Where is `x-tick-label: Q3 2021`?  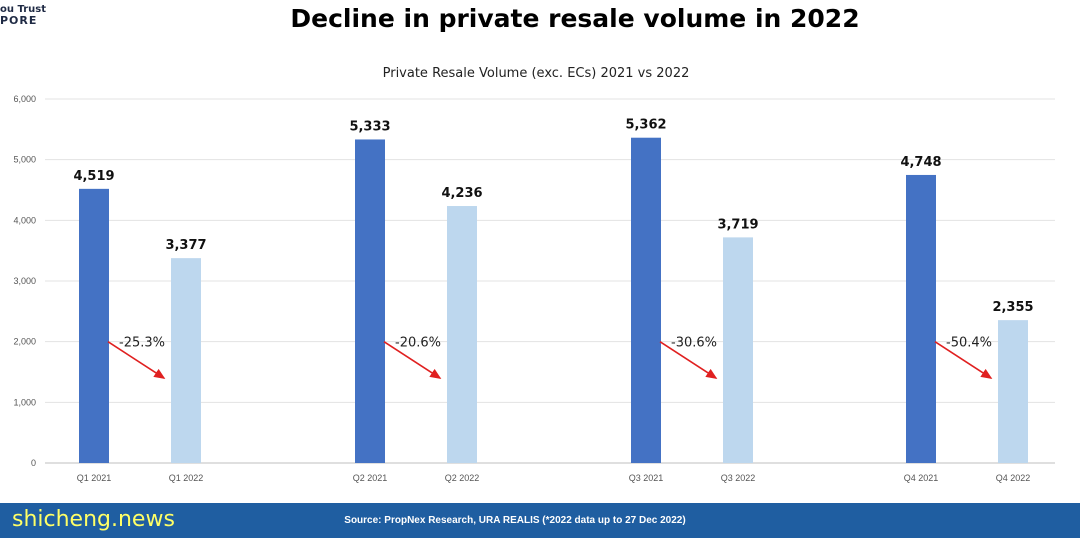 x-tick-label: Q3 2021 is located at coordinates (646, 478).